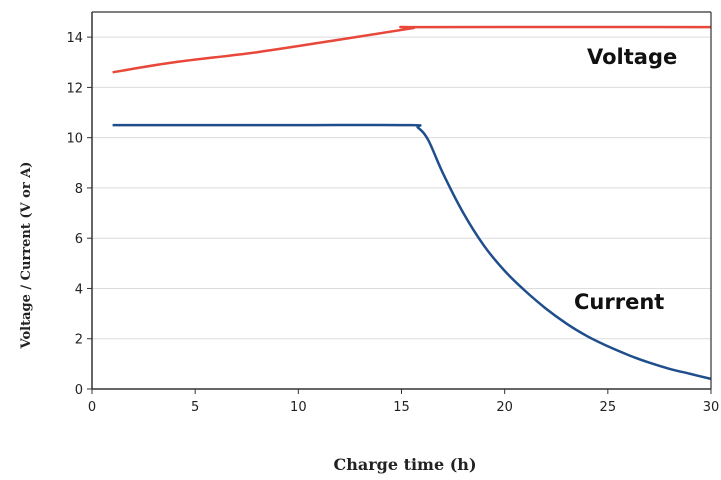 Image resolution: width=721 pixels, height=480 pixels. What do you see at coordinates (608, 407) in the screenshot?
I see `x-tick-label: 25` at bounding box center [608, 407].